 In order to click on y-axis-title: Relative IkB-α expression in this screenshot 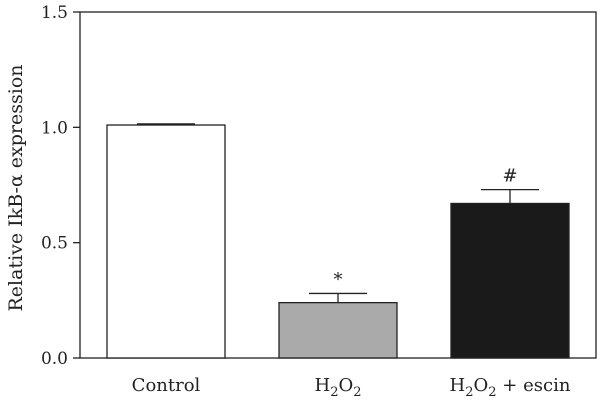, I will do `click(16, 187)`.